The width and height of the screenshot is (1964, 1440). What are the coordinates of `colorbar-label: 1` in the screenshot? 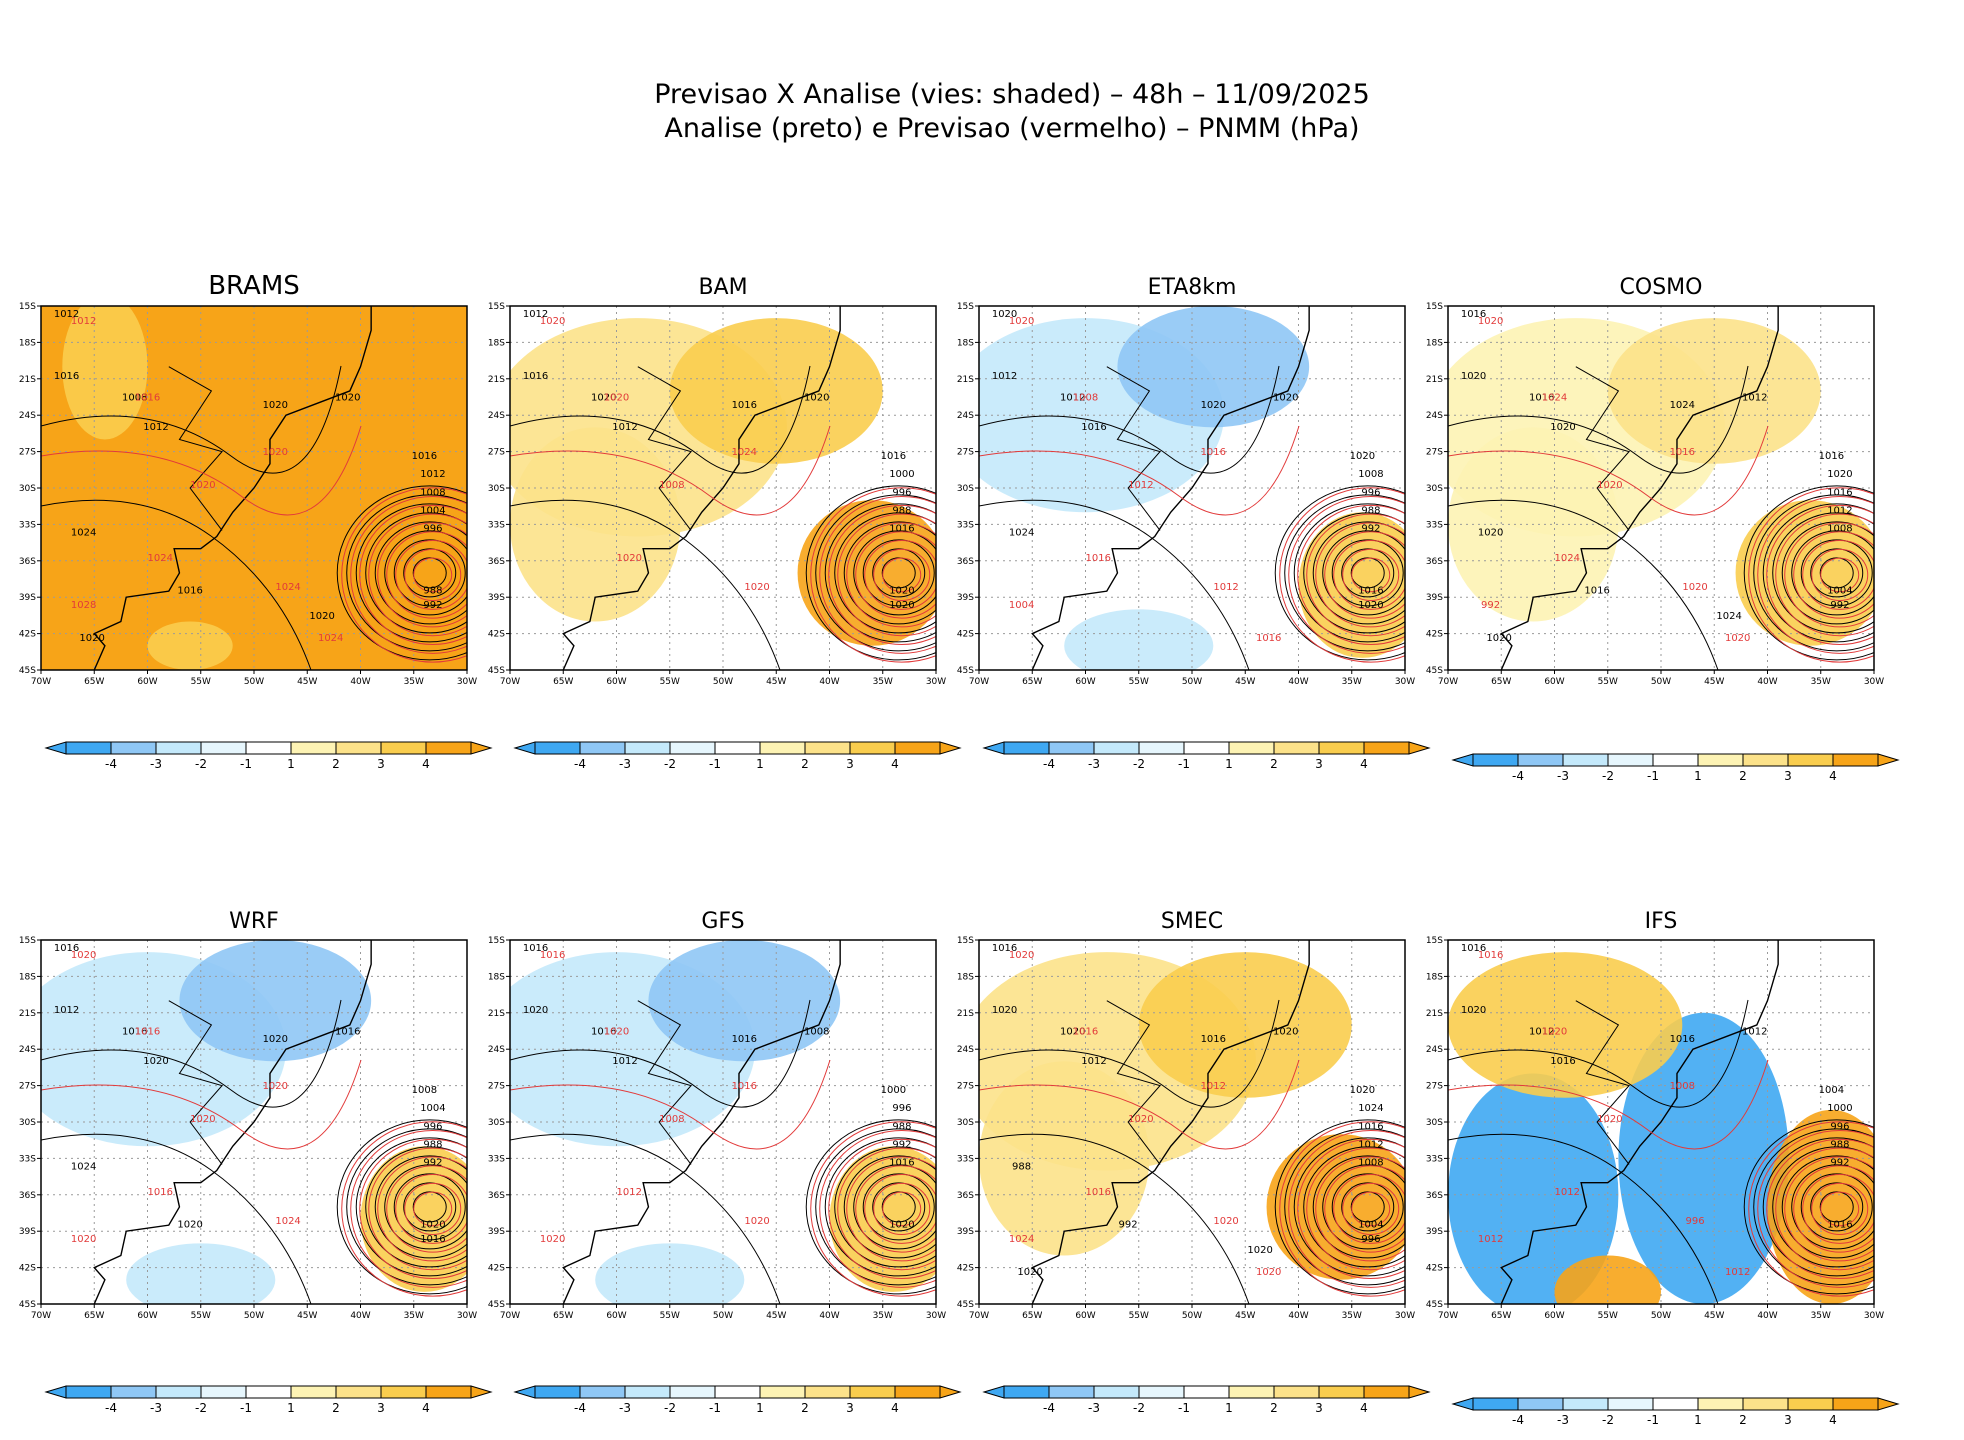 It's located at (760, 1408).